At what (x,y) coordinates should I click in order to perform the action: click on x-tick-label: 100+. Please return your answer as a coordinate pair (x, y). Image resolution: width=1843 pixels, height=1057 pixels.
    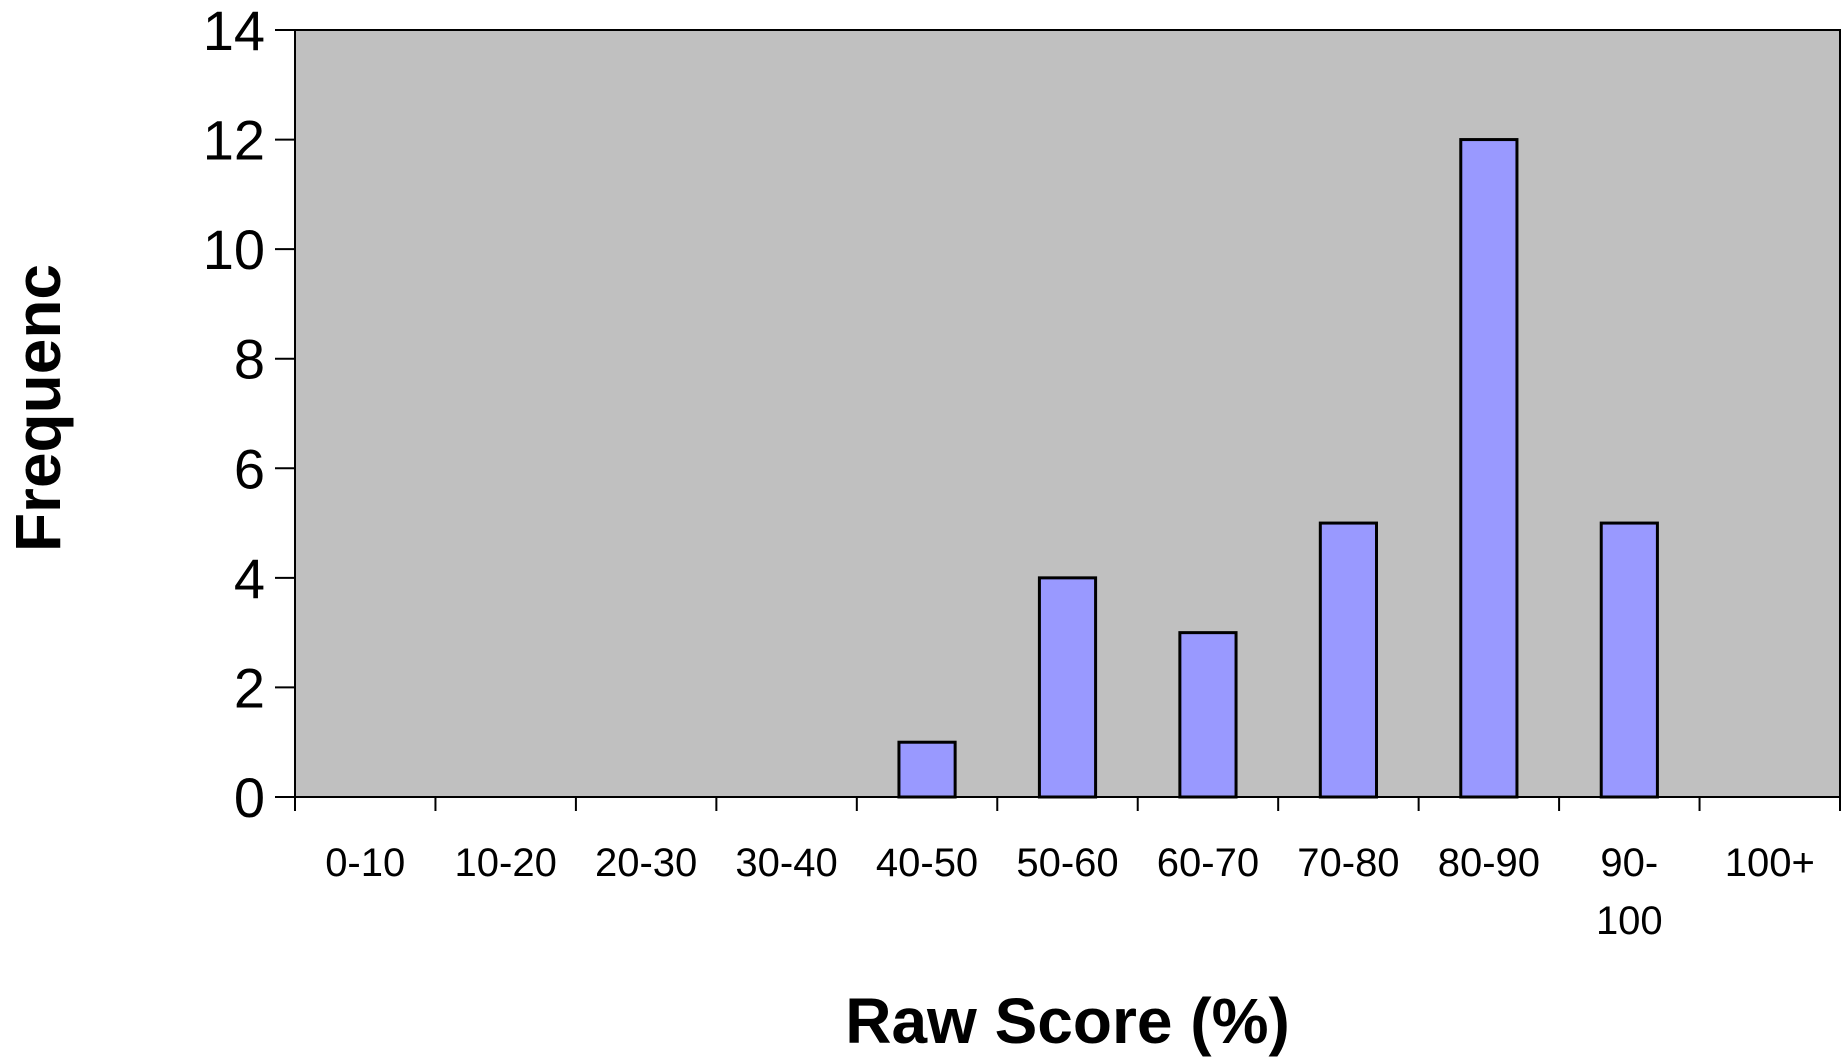
    Looking at the image, I should click on (1770, 863).